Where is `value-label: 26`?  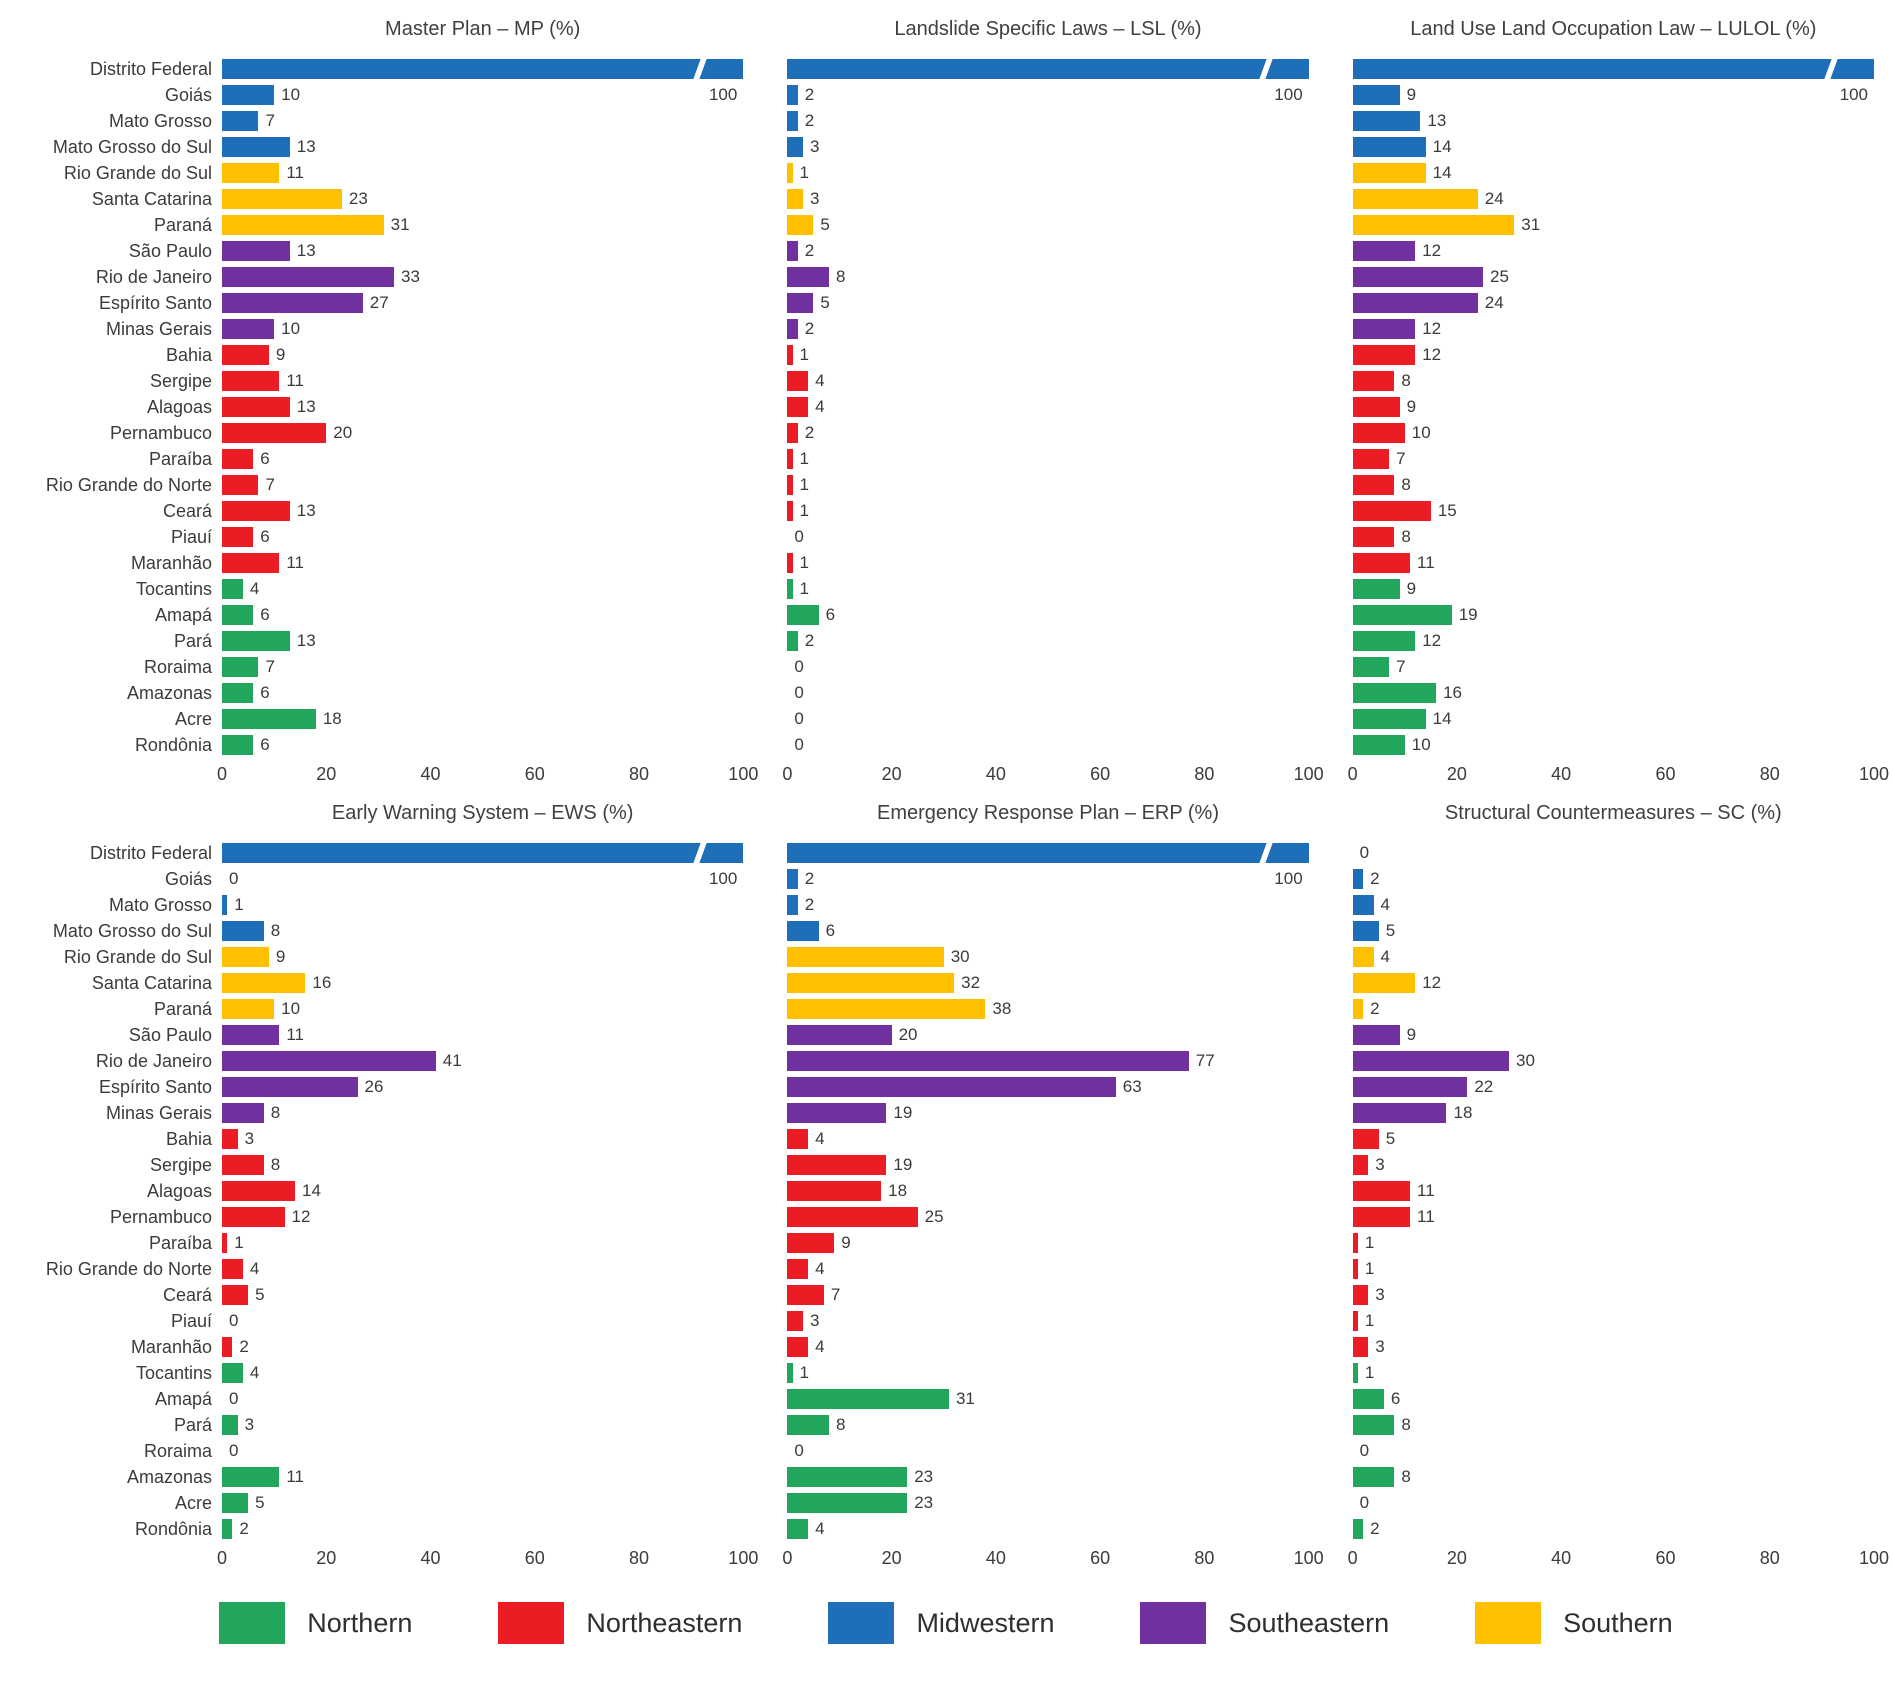 value-label: 26 is located at coordinates (374, 1086).